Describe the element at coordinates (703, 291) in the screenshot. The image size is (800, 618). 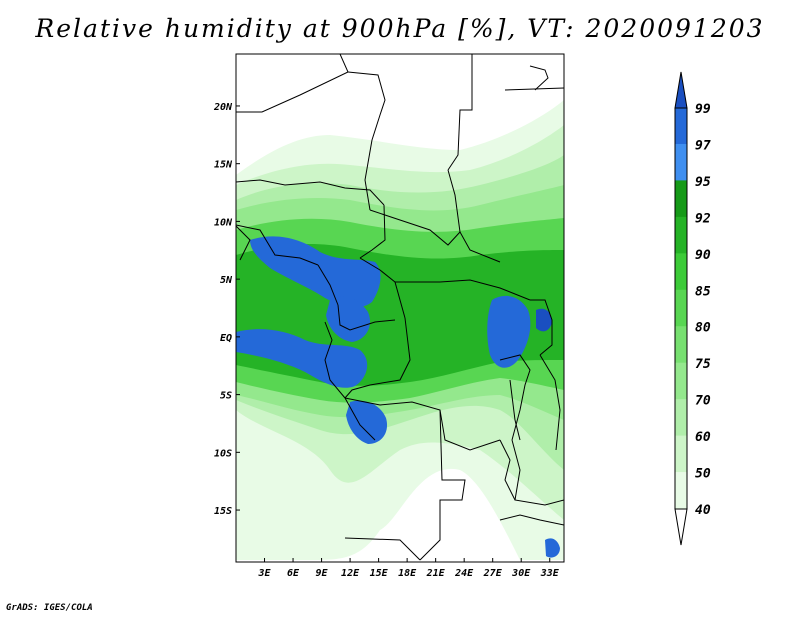
I see `colorbar-label: 85` at that location.